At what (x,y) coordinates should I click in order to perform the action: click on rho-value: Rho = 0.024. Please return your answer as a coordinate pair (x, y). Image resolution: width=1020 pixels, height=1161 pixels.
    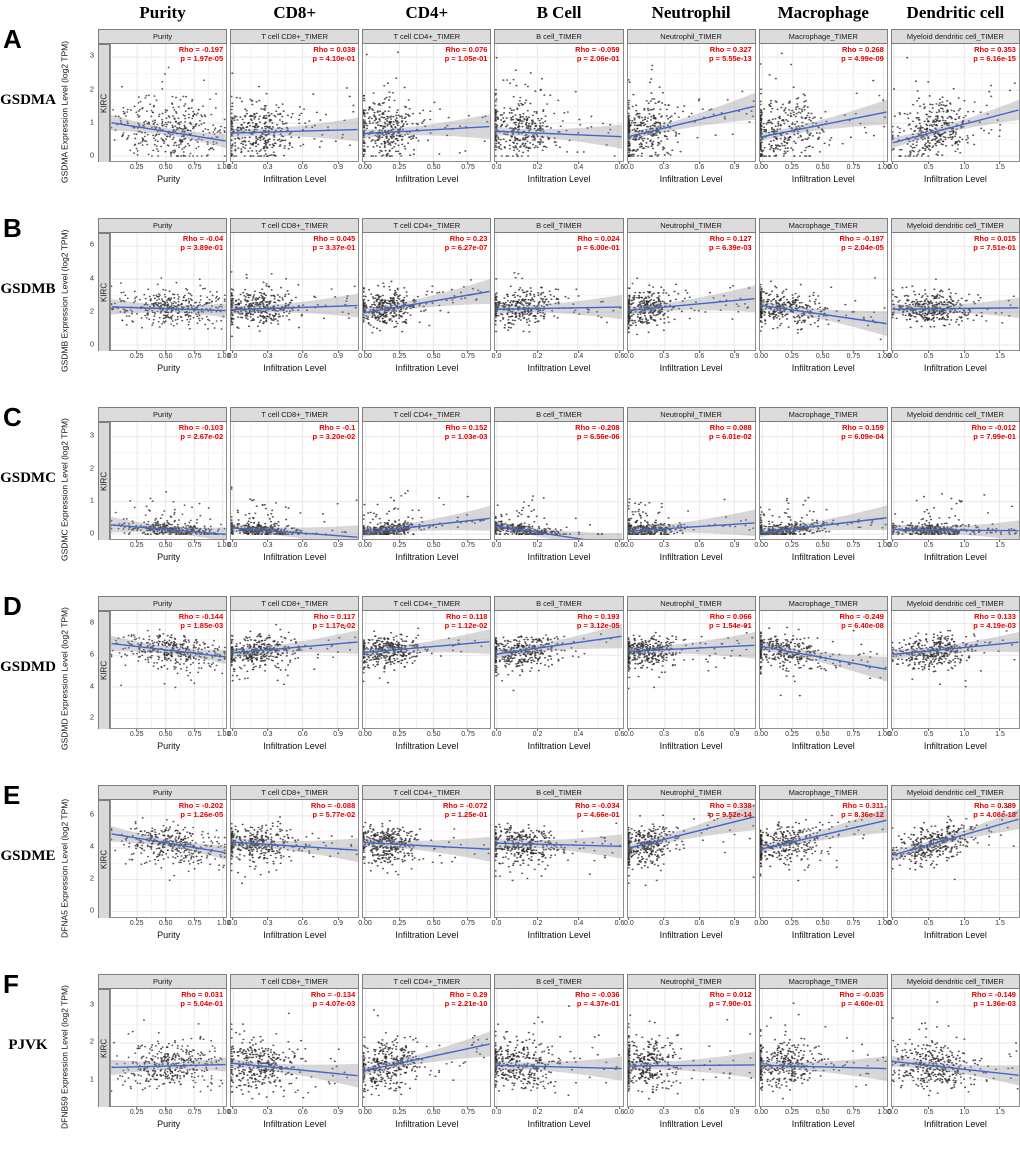
    Looking at the image, I should click on (598, 238).